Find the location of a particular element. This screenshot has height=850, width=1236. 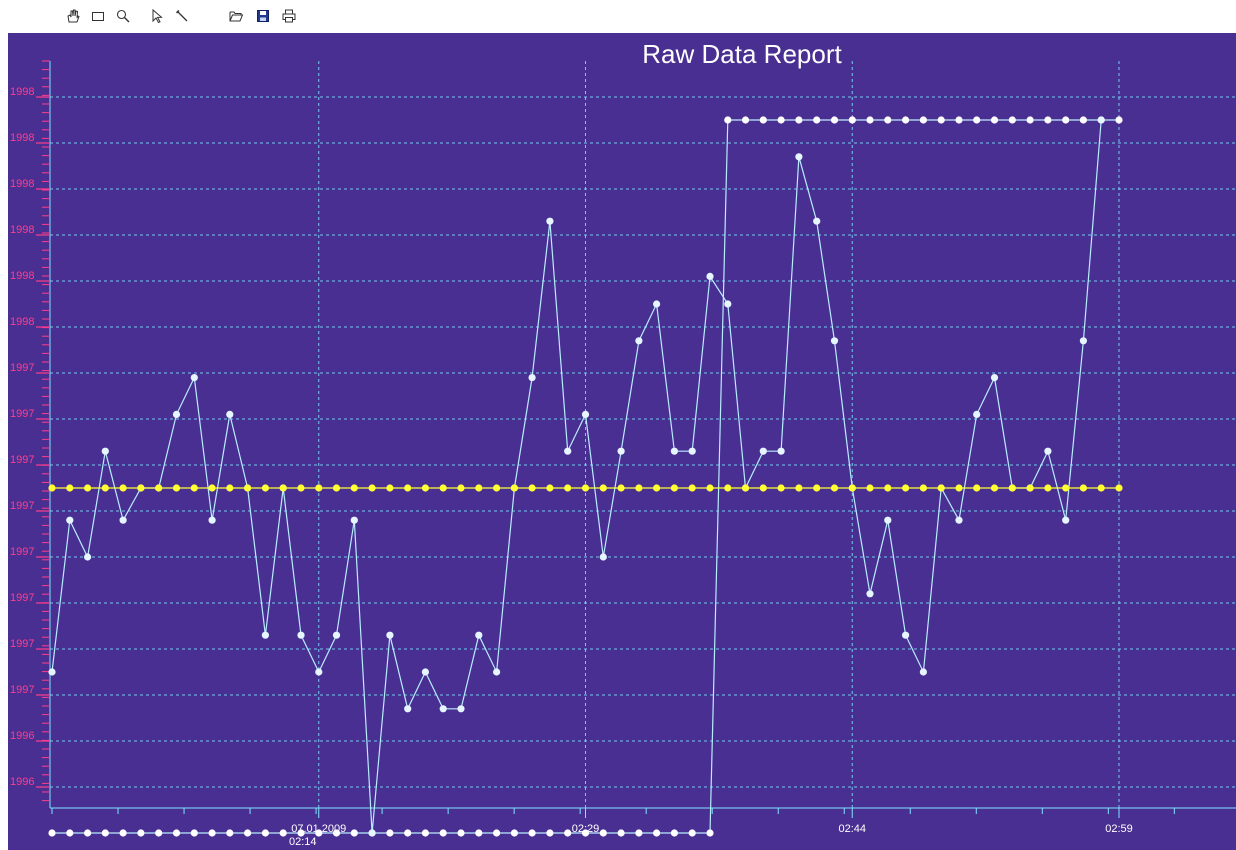

pan-tool is located at coordinates (73, 16).